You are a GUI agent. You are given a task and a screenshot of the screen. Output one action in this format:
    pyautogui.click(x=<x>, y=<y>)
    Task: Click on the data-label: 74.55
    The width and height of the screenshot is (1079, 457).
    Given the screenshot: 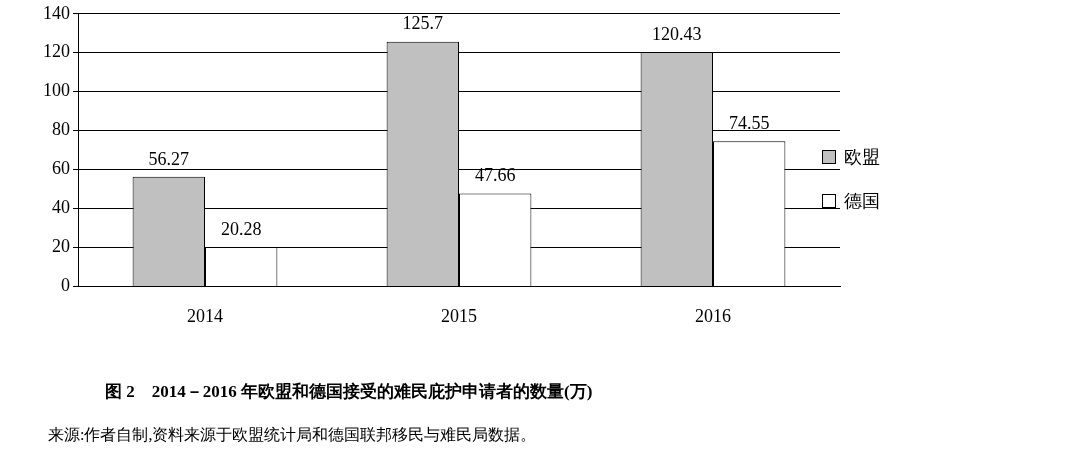 What is the action you would take?
    pyautogui.click(x=749, y=122)
    